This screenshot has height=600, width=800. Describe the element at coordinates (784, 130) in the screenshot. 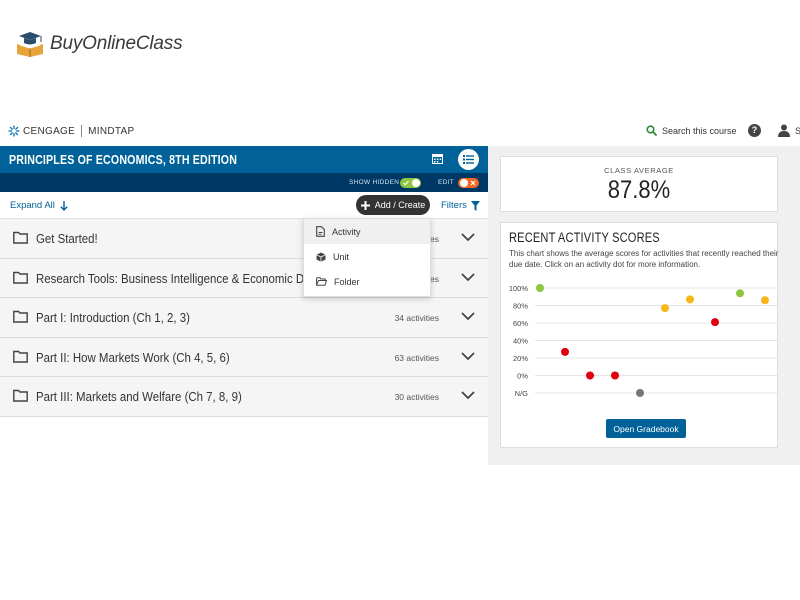

I see `user-icon` at that location.